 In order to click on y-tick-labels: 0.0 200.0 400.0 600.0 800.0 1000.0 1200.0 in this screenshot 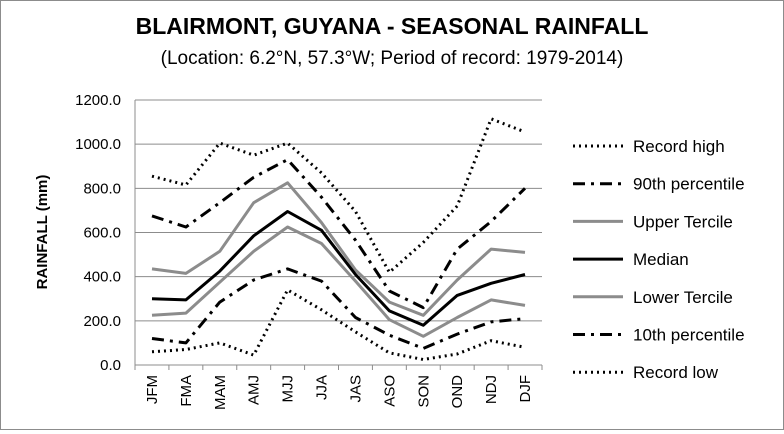, I will do `click(98, 233)`.